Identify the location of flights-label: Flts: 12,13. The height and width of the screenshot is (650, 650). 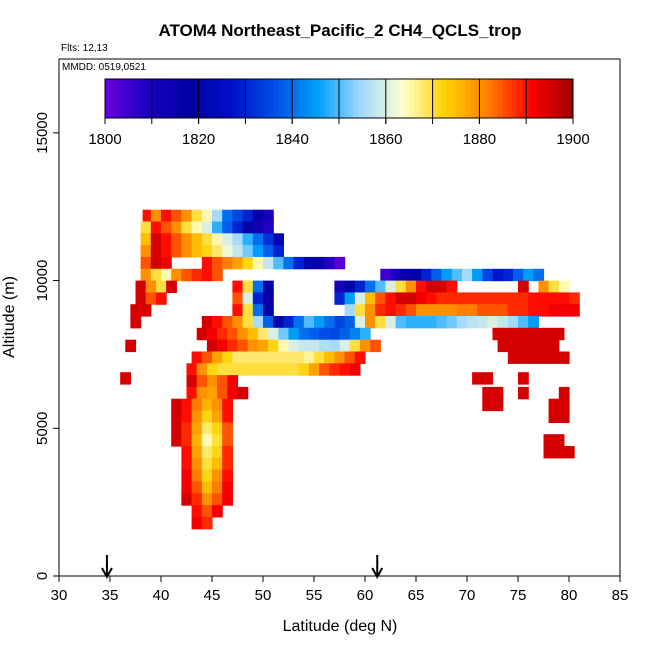
(84, 48).